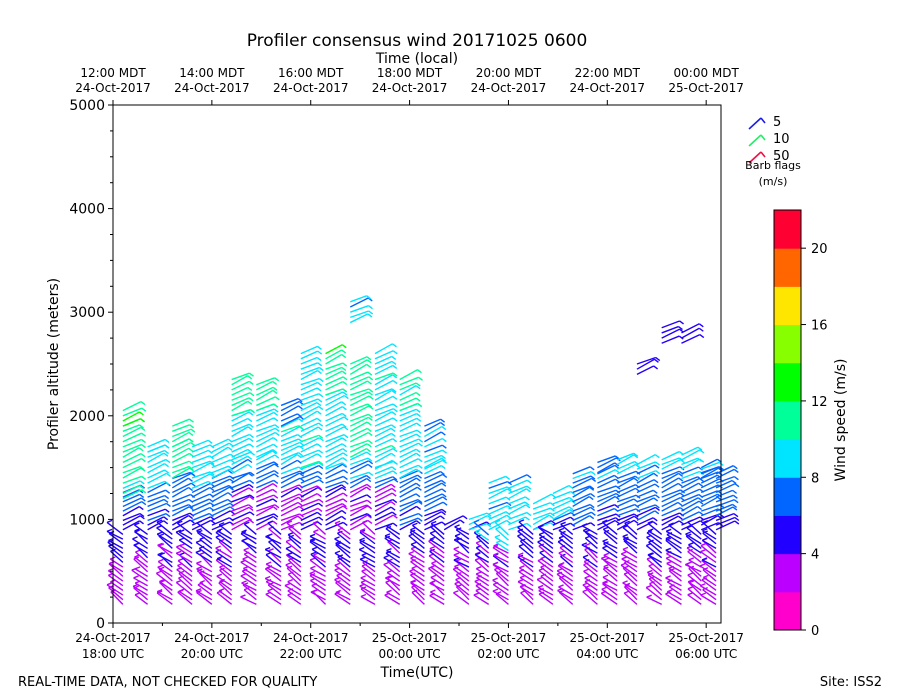 The width and height of the screenshot is (900, 700). Describe the element at coordinates (113, 73) in the screenshot. I see `top-tick-label-time: 12:00 MDT` at that location.